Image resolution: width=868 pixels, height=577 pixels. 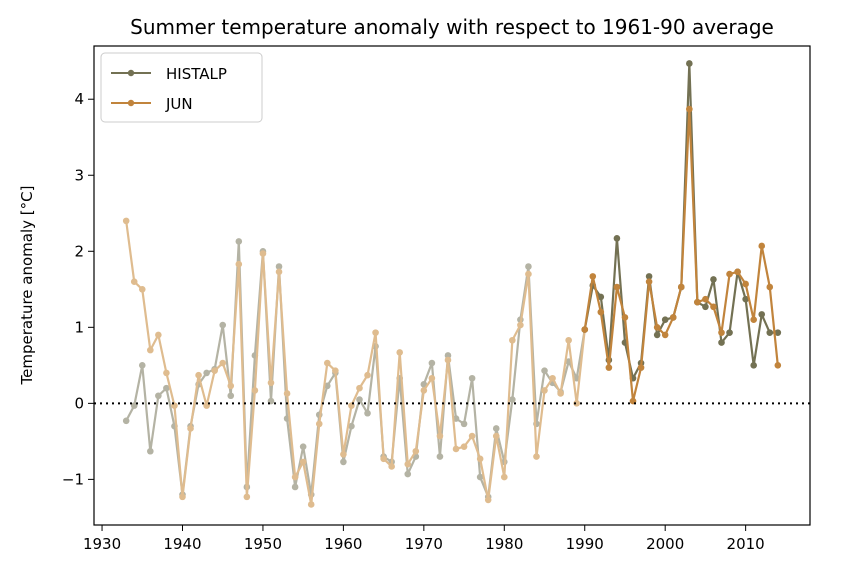 What do you see at coordinates (78, 289) in the screenshot?
I see `y-axis: −1 0 1 2 3 4` at bounding box center [78, 289].